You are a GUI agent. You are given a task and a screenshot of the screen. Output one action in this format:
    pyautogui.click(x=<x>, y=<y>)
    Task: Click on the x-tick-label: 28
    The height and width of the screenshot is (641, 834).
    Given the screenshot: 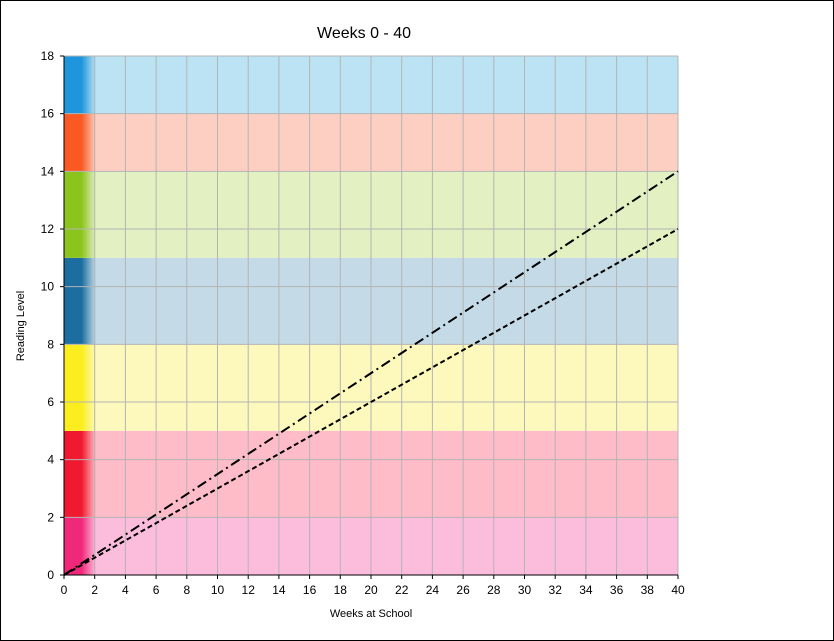 What is the action you would take?
    pyautogui.click(x=494, y=590)
    